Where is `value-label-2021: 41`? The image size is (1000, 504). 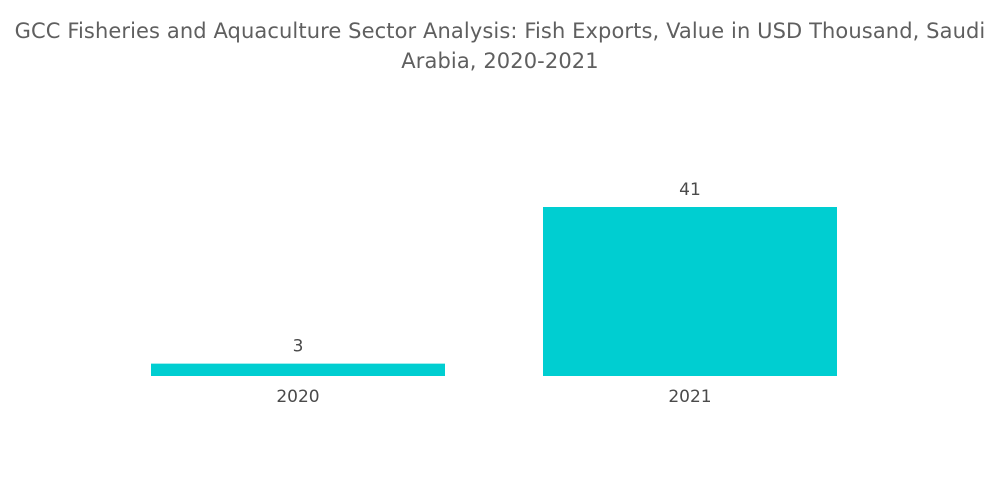
value-label-2021: 41 is located at coordinates (690, 190).